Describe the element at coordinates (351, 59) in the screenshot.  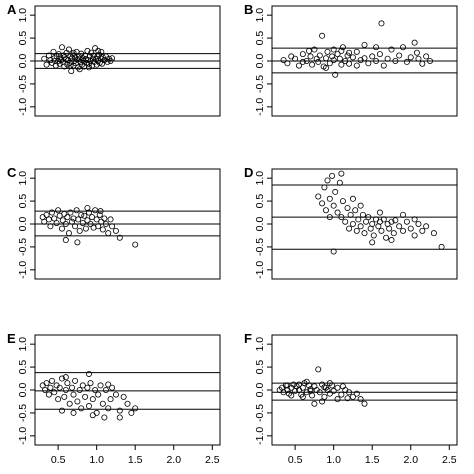
I see `panel-b: B -1.0 -0.5 0.0 0.5 1.0` at that location.